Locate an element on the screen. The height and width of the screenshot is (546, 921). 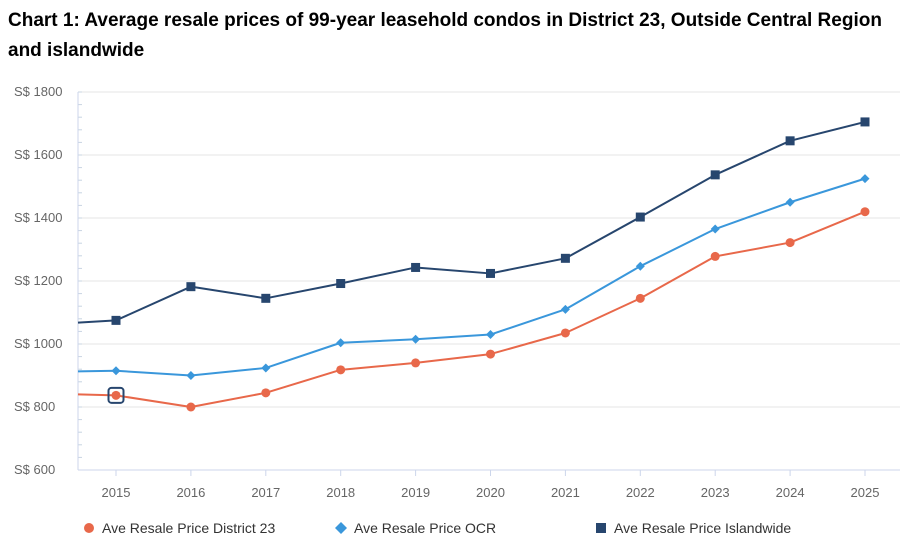
x-tick-label: 2025 is located at coordinates (865, 492).